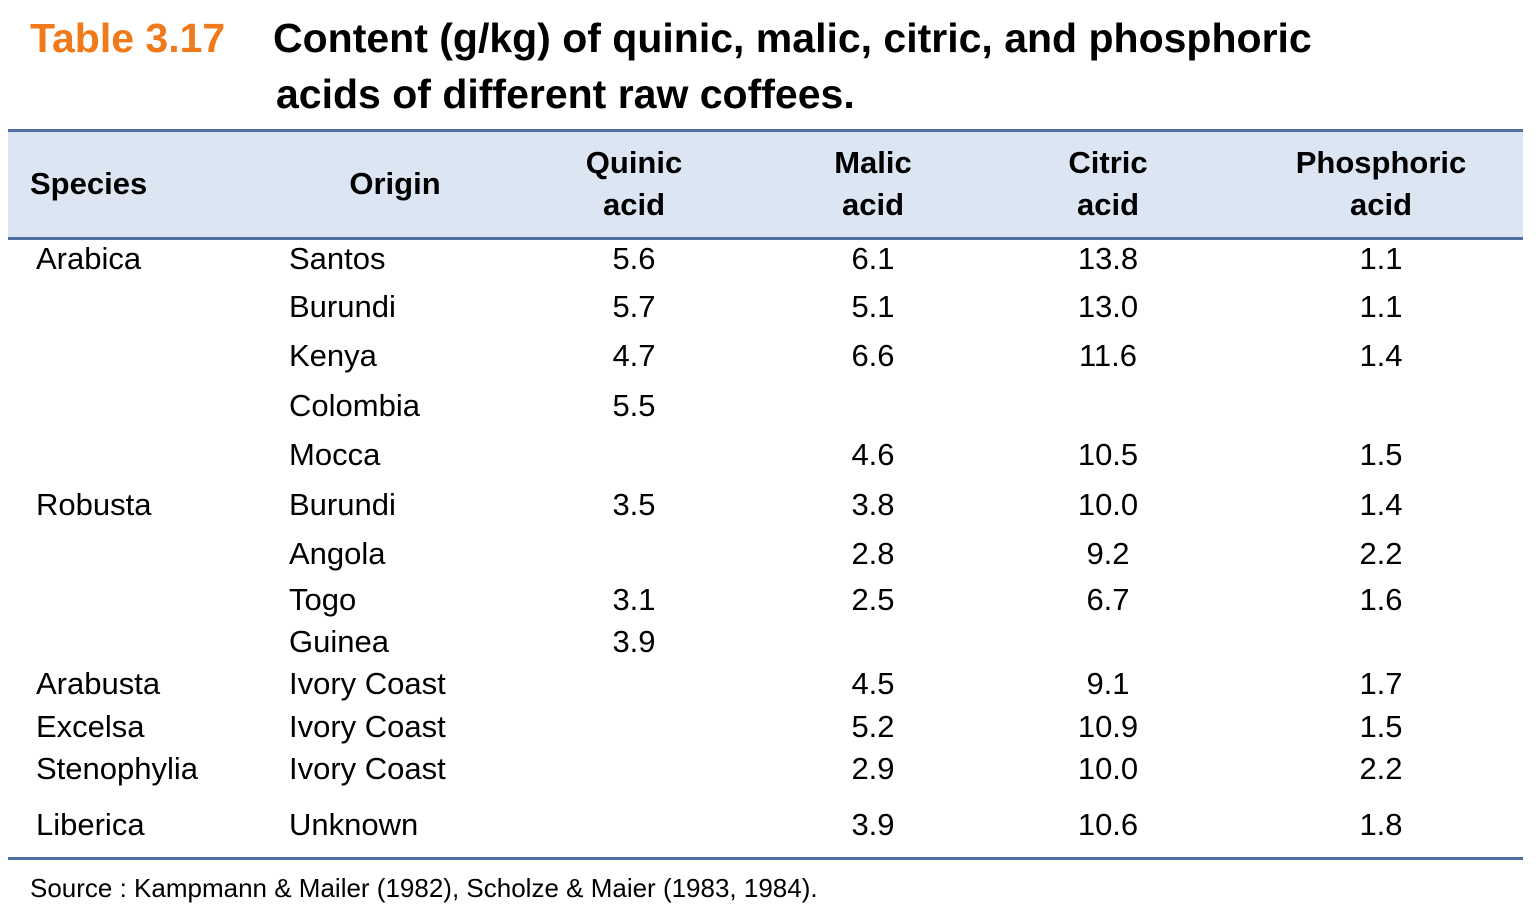 The width and height of the screenshot is (1536, 915). What do you see at coordinates (873, 454) in the screenshot?
I see `value-cell: 4.6` at bounding box center [873, 454].